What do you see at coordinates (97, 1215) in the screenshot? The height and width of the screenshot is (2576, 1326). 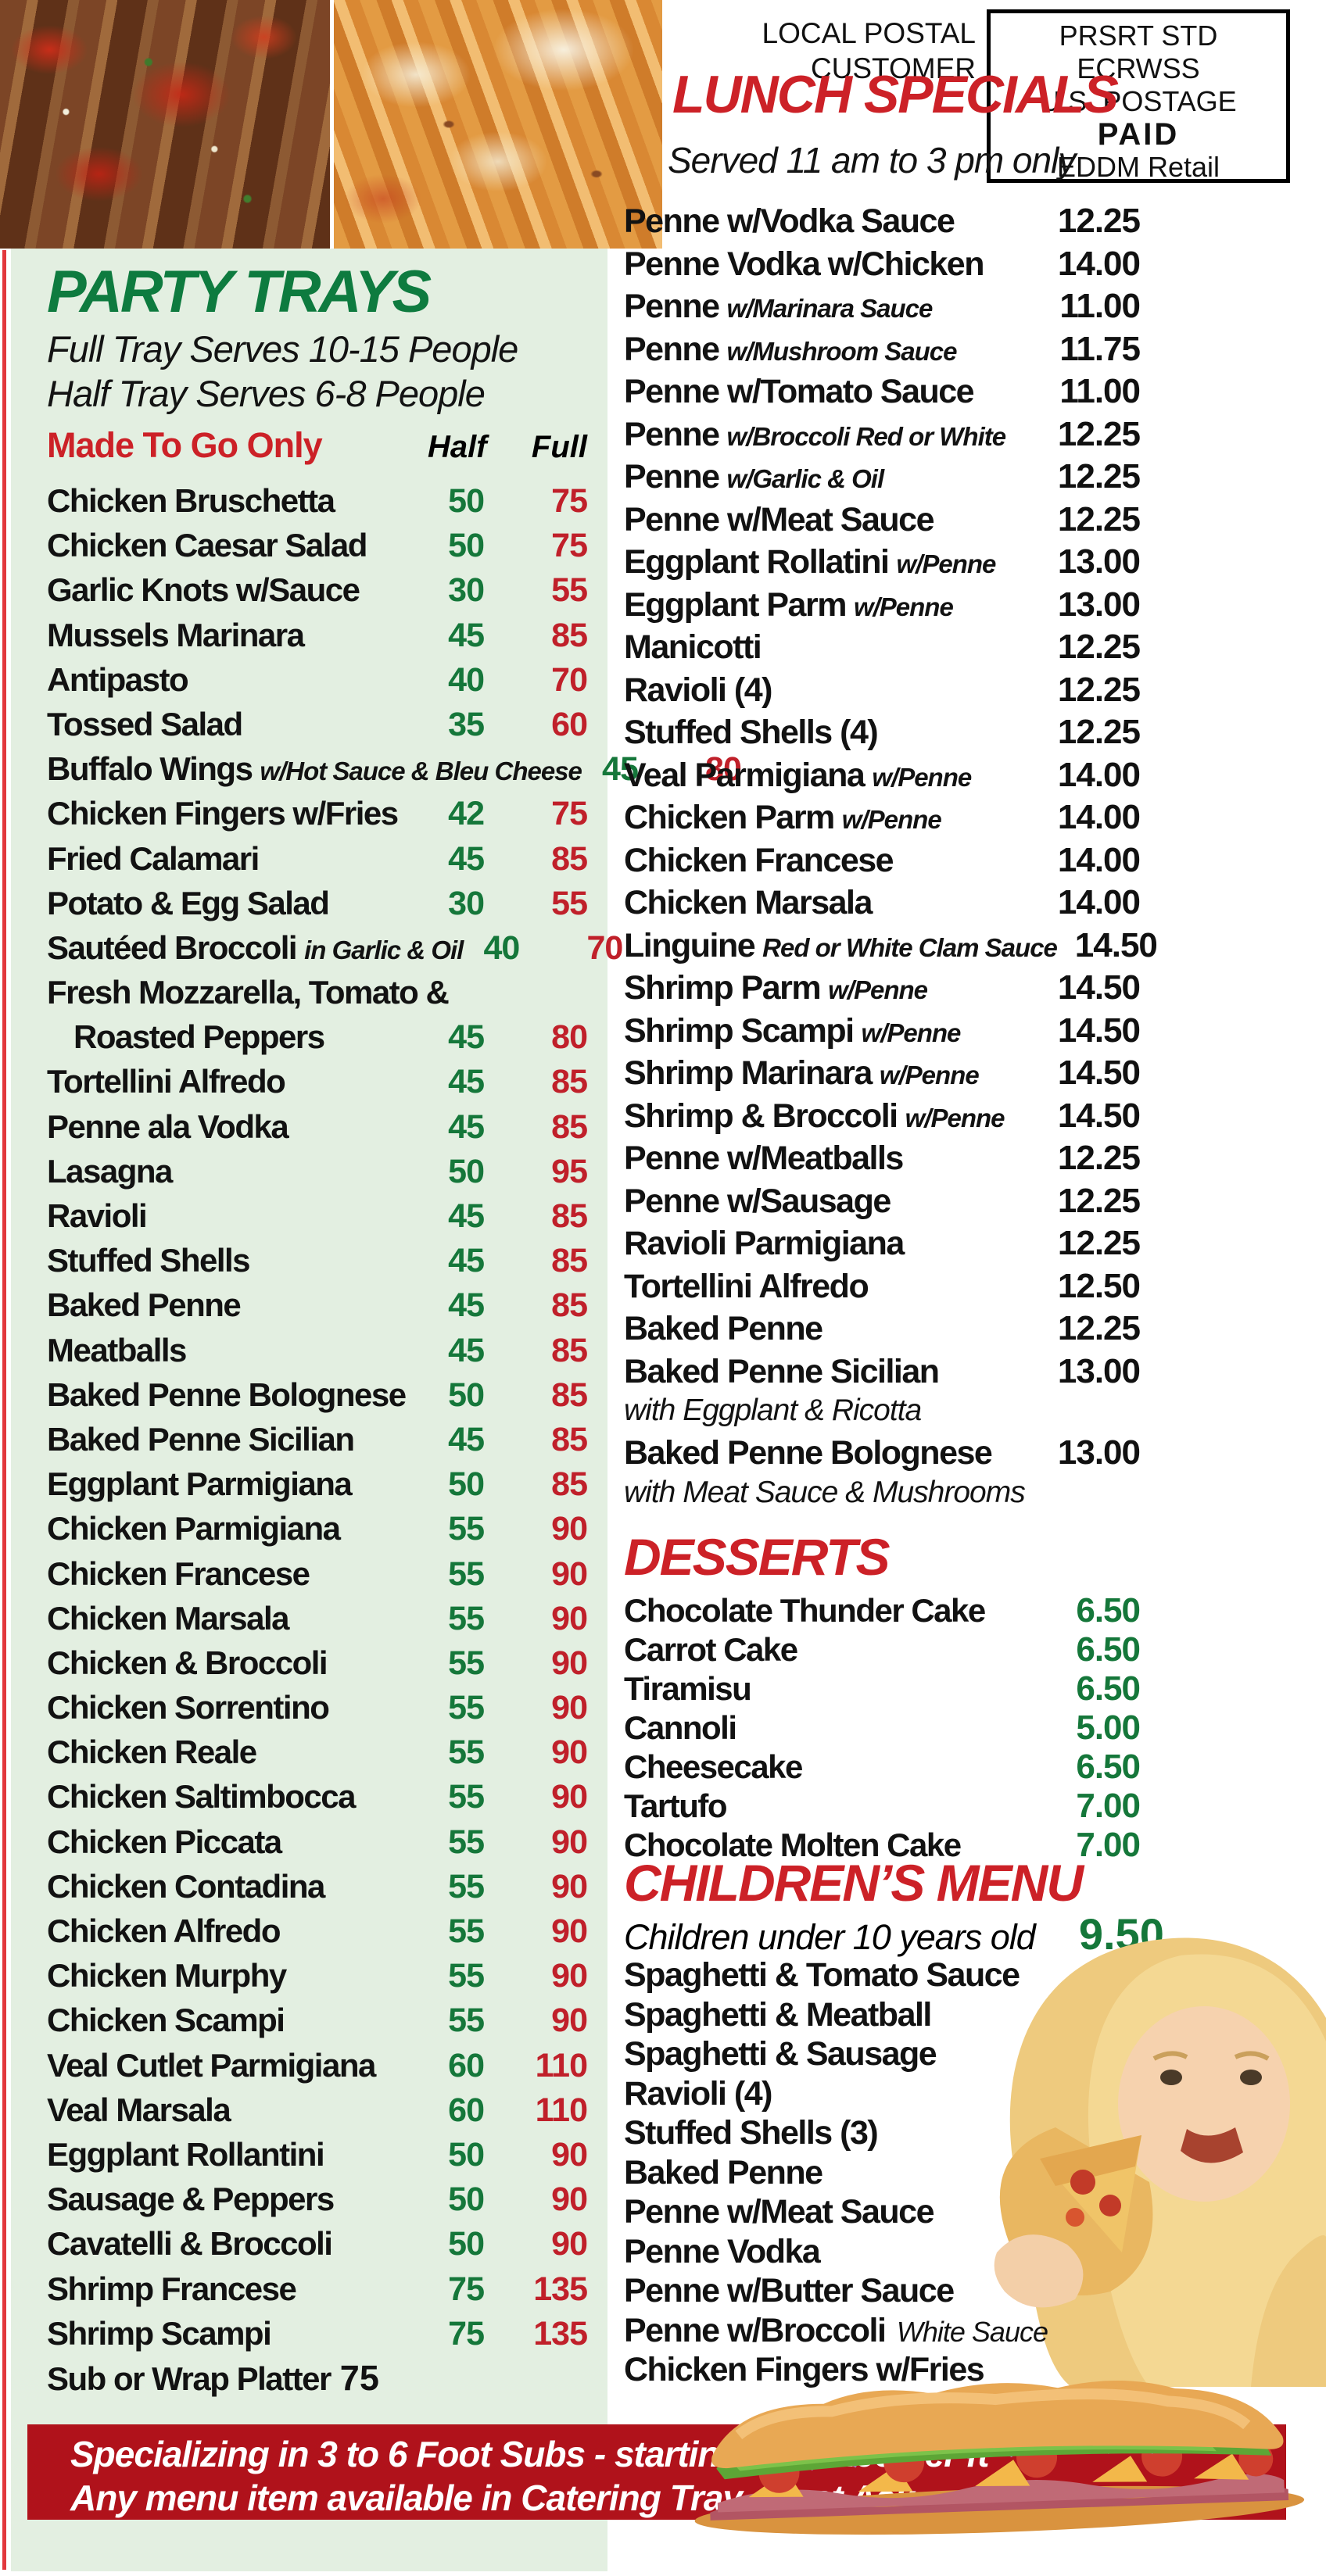 I see `item-name: Ravioli` at bounding box center [97, 1215].